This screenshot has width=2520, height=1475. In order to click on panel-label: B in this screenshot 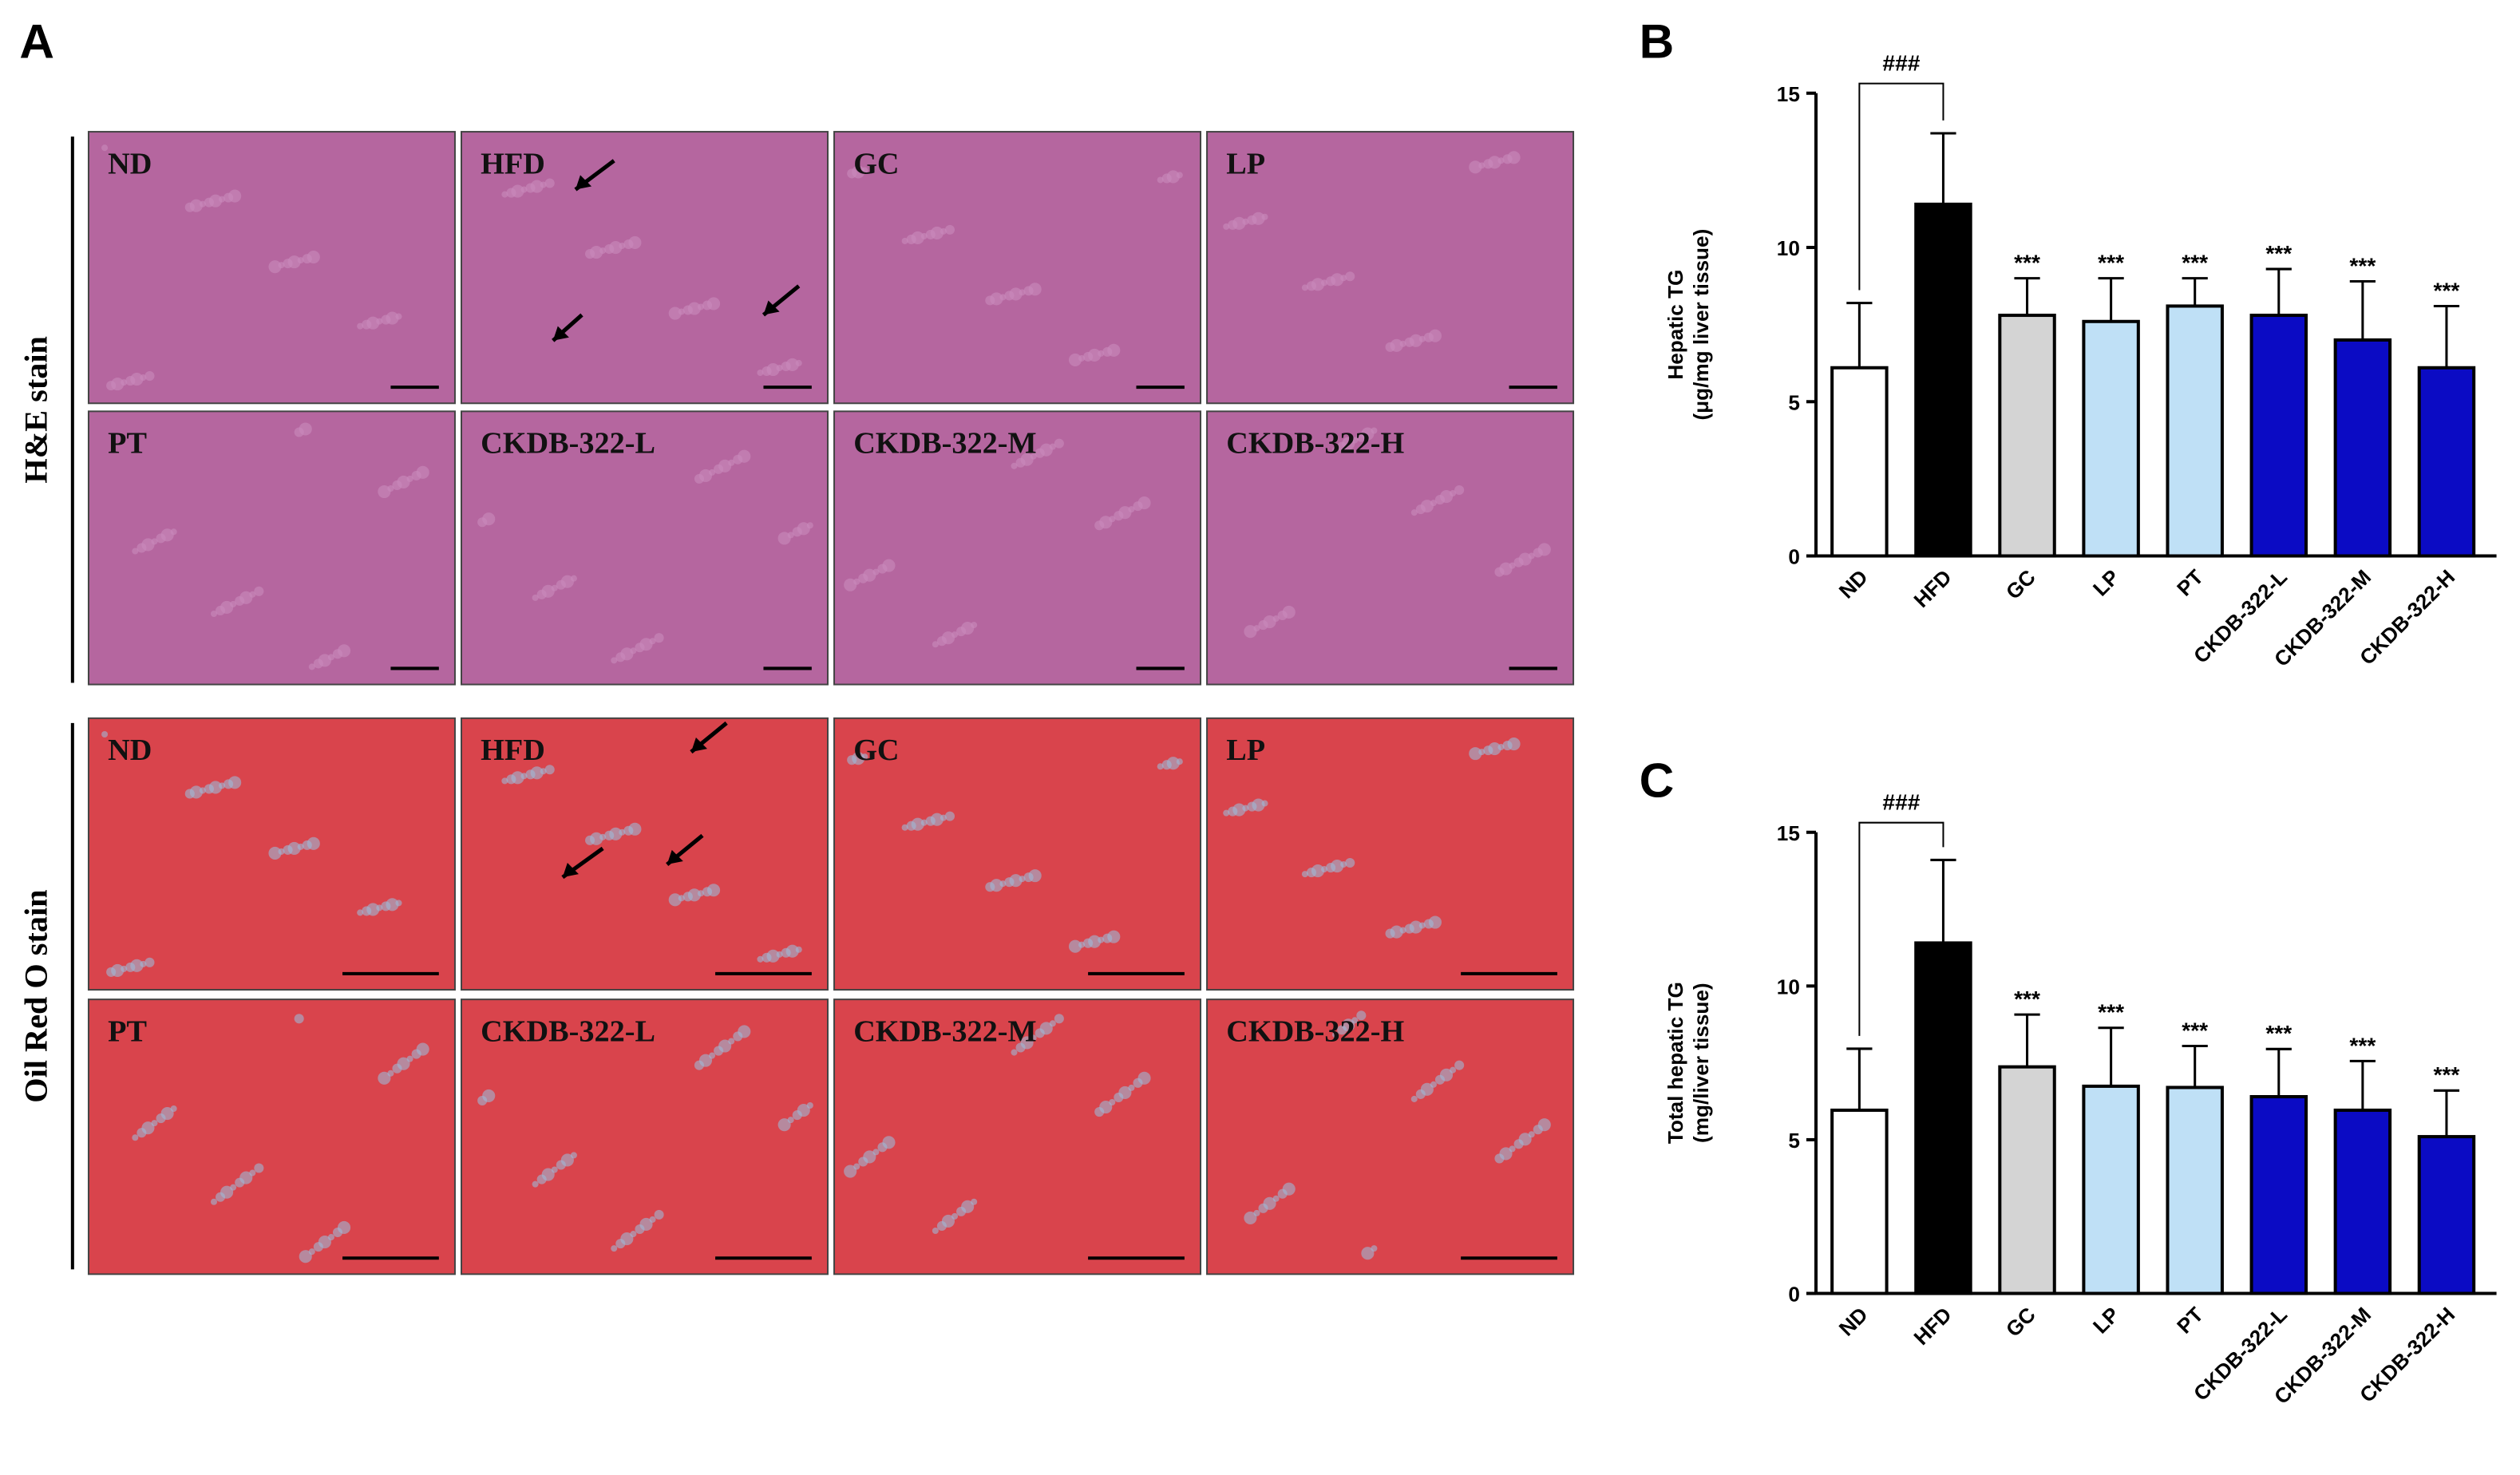, I will do `click(1657, 41)`.